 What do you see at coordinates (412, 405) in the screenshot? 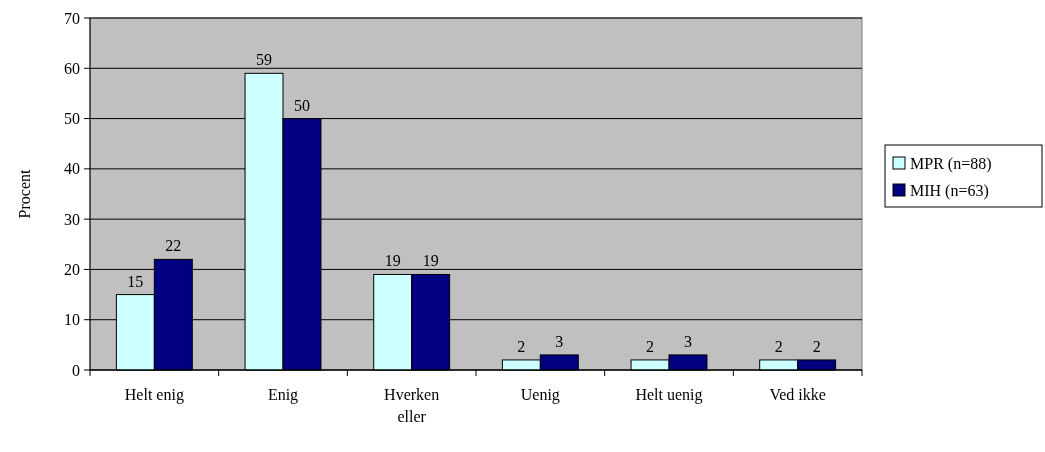
I see `x-tick-label: Hverken eller` at bounding box center [412, 405].